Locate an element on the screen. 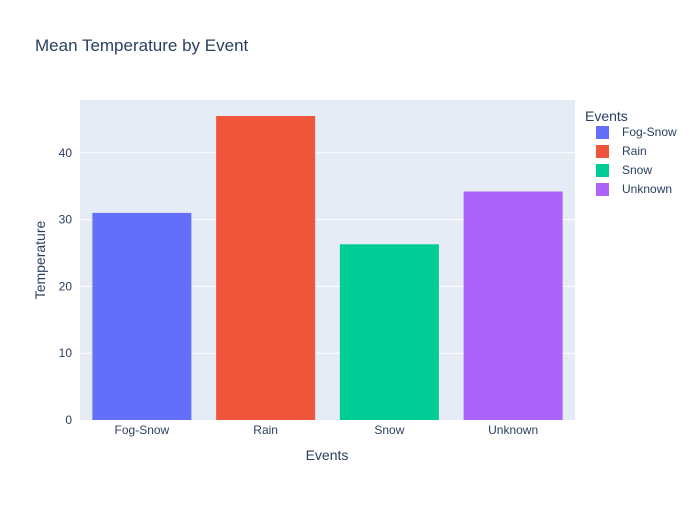  y-axis-ticks: 0 10 20 30 40 is located at coordinates (66, 286).